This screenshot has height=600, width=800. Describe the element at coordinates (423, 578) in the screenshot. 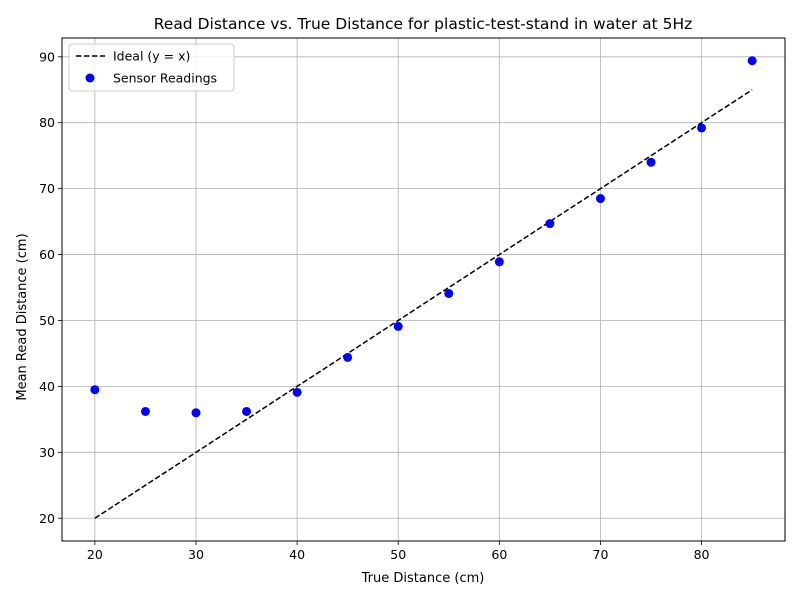

I see `x-axis-label: True Distance (cm)` at that location.